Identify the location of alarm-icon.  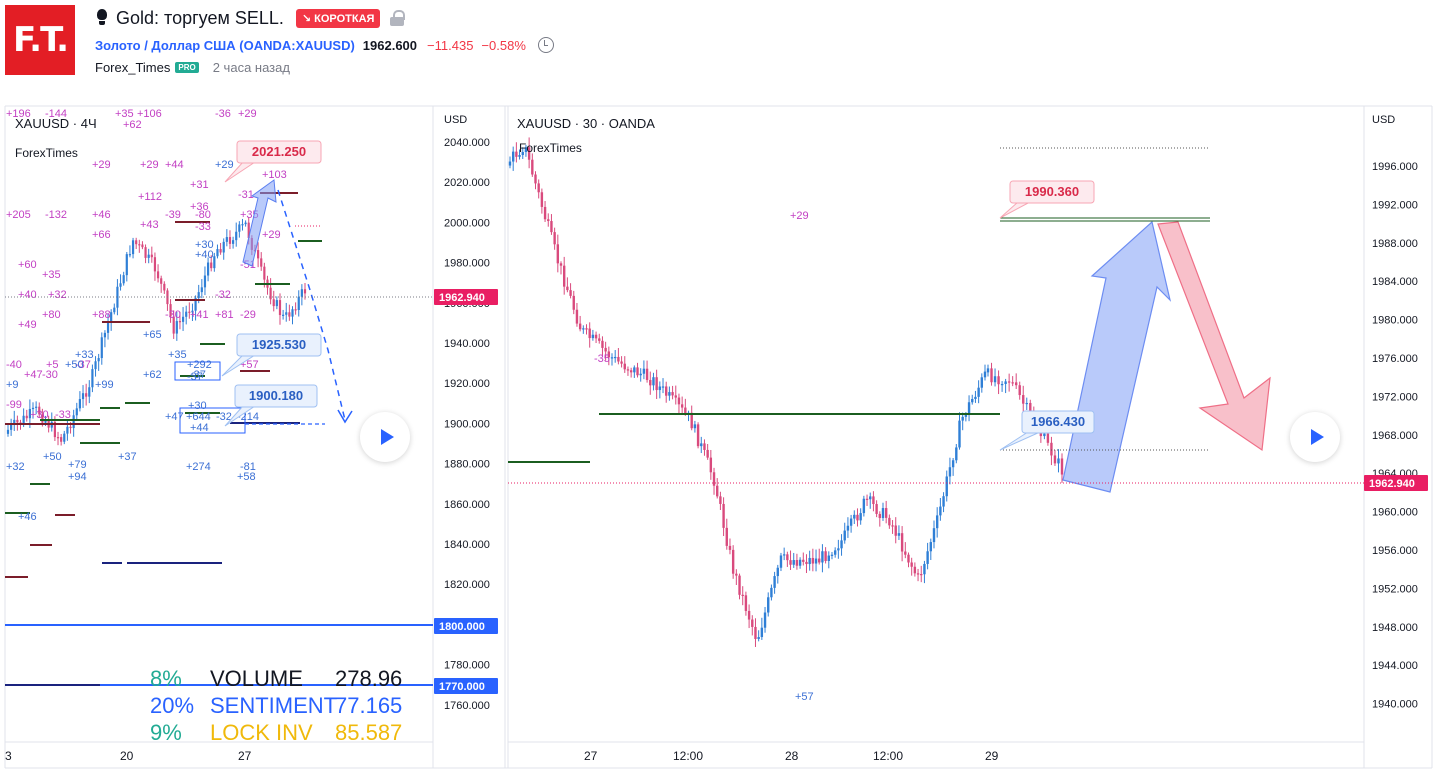
(545, 45).